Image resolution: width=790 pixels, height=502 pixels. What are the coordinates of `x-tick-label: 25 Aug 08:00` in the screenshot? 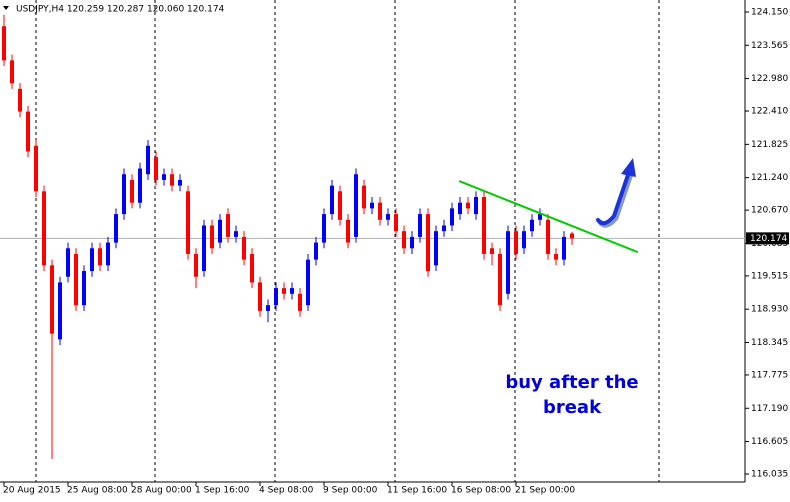 It's located at (97, 491).